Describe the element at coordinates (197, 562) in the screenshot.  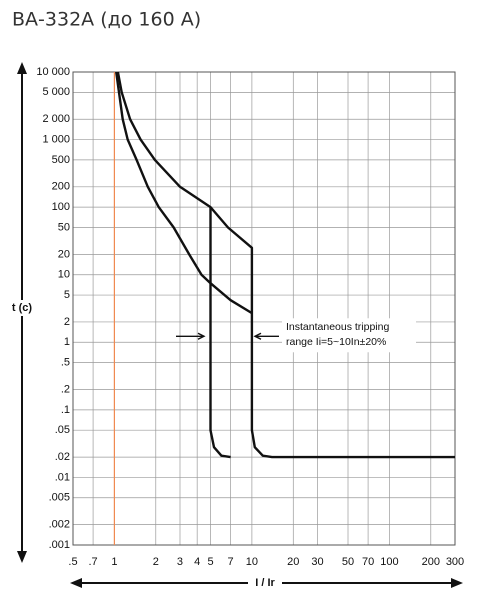
I see `x-tick-label: 4` at that location.